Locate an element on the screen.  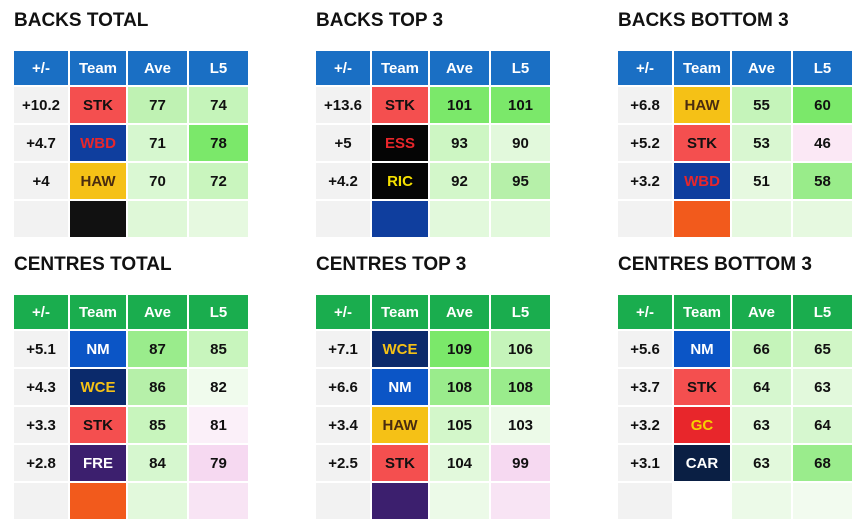
team-cell: FRE is located at coordinates (98, 463).